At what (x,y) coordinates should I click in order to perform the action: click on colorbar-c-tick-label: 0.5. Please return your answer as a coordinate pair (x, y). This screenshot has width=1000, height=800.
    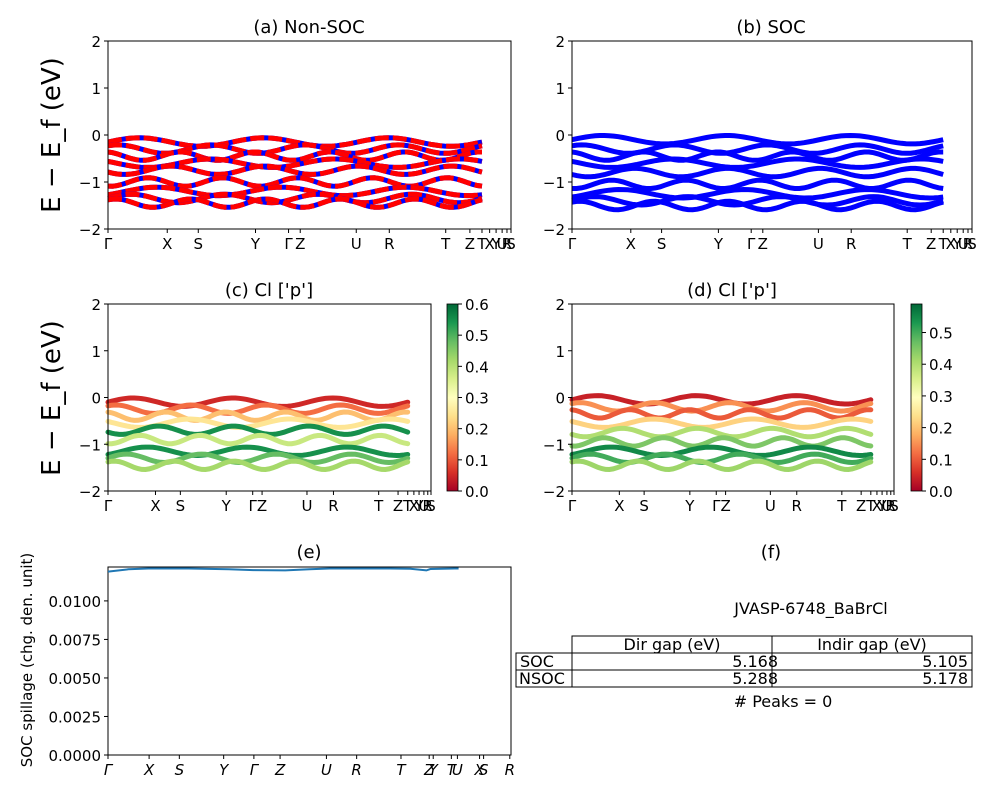
    Looking at the image, I should click on (477, 336).